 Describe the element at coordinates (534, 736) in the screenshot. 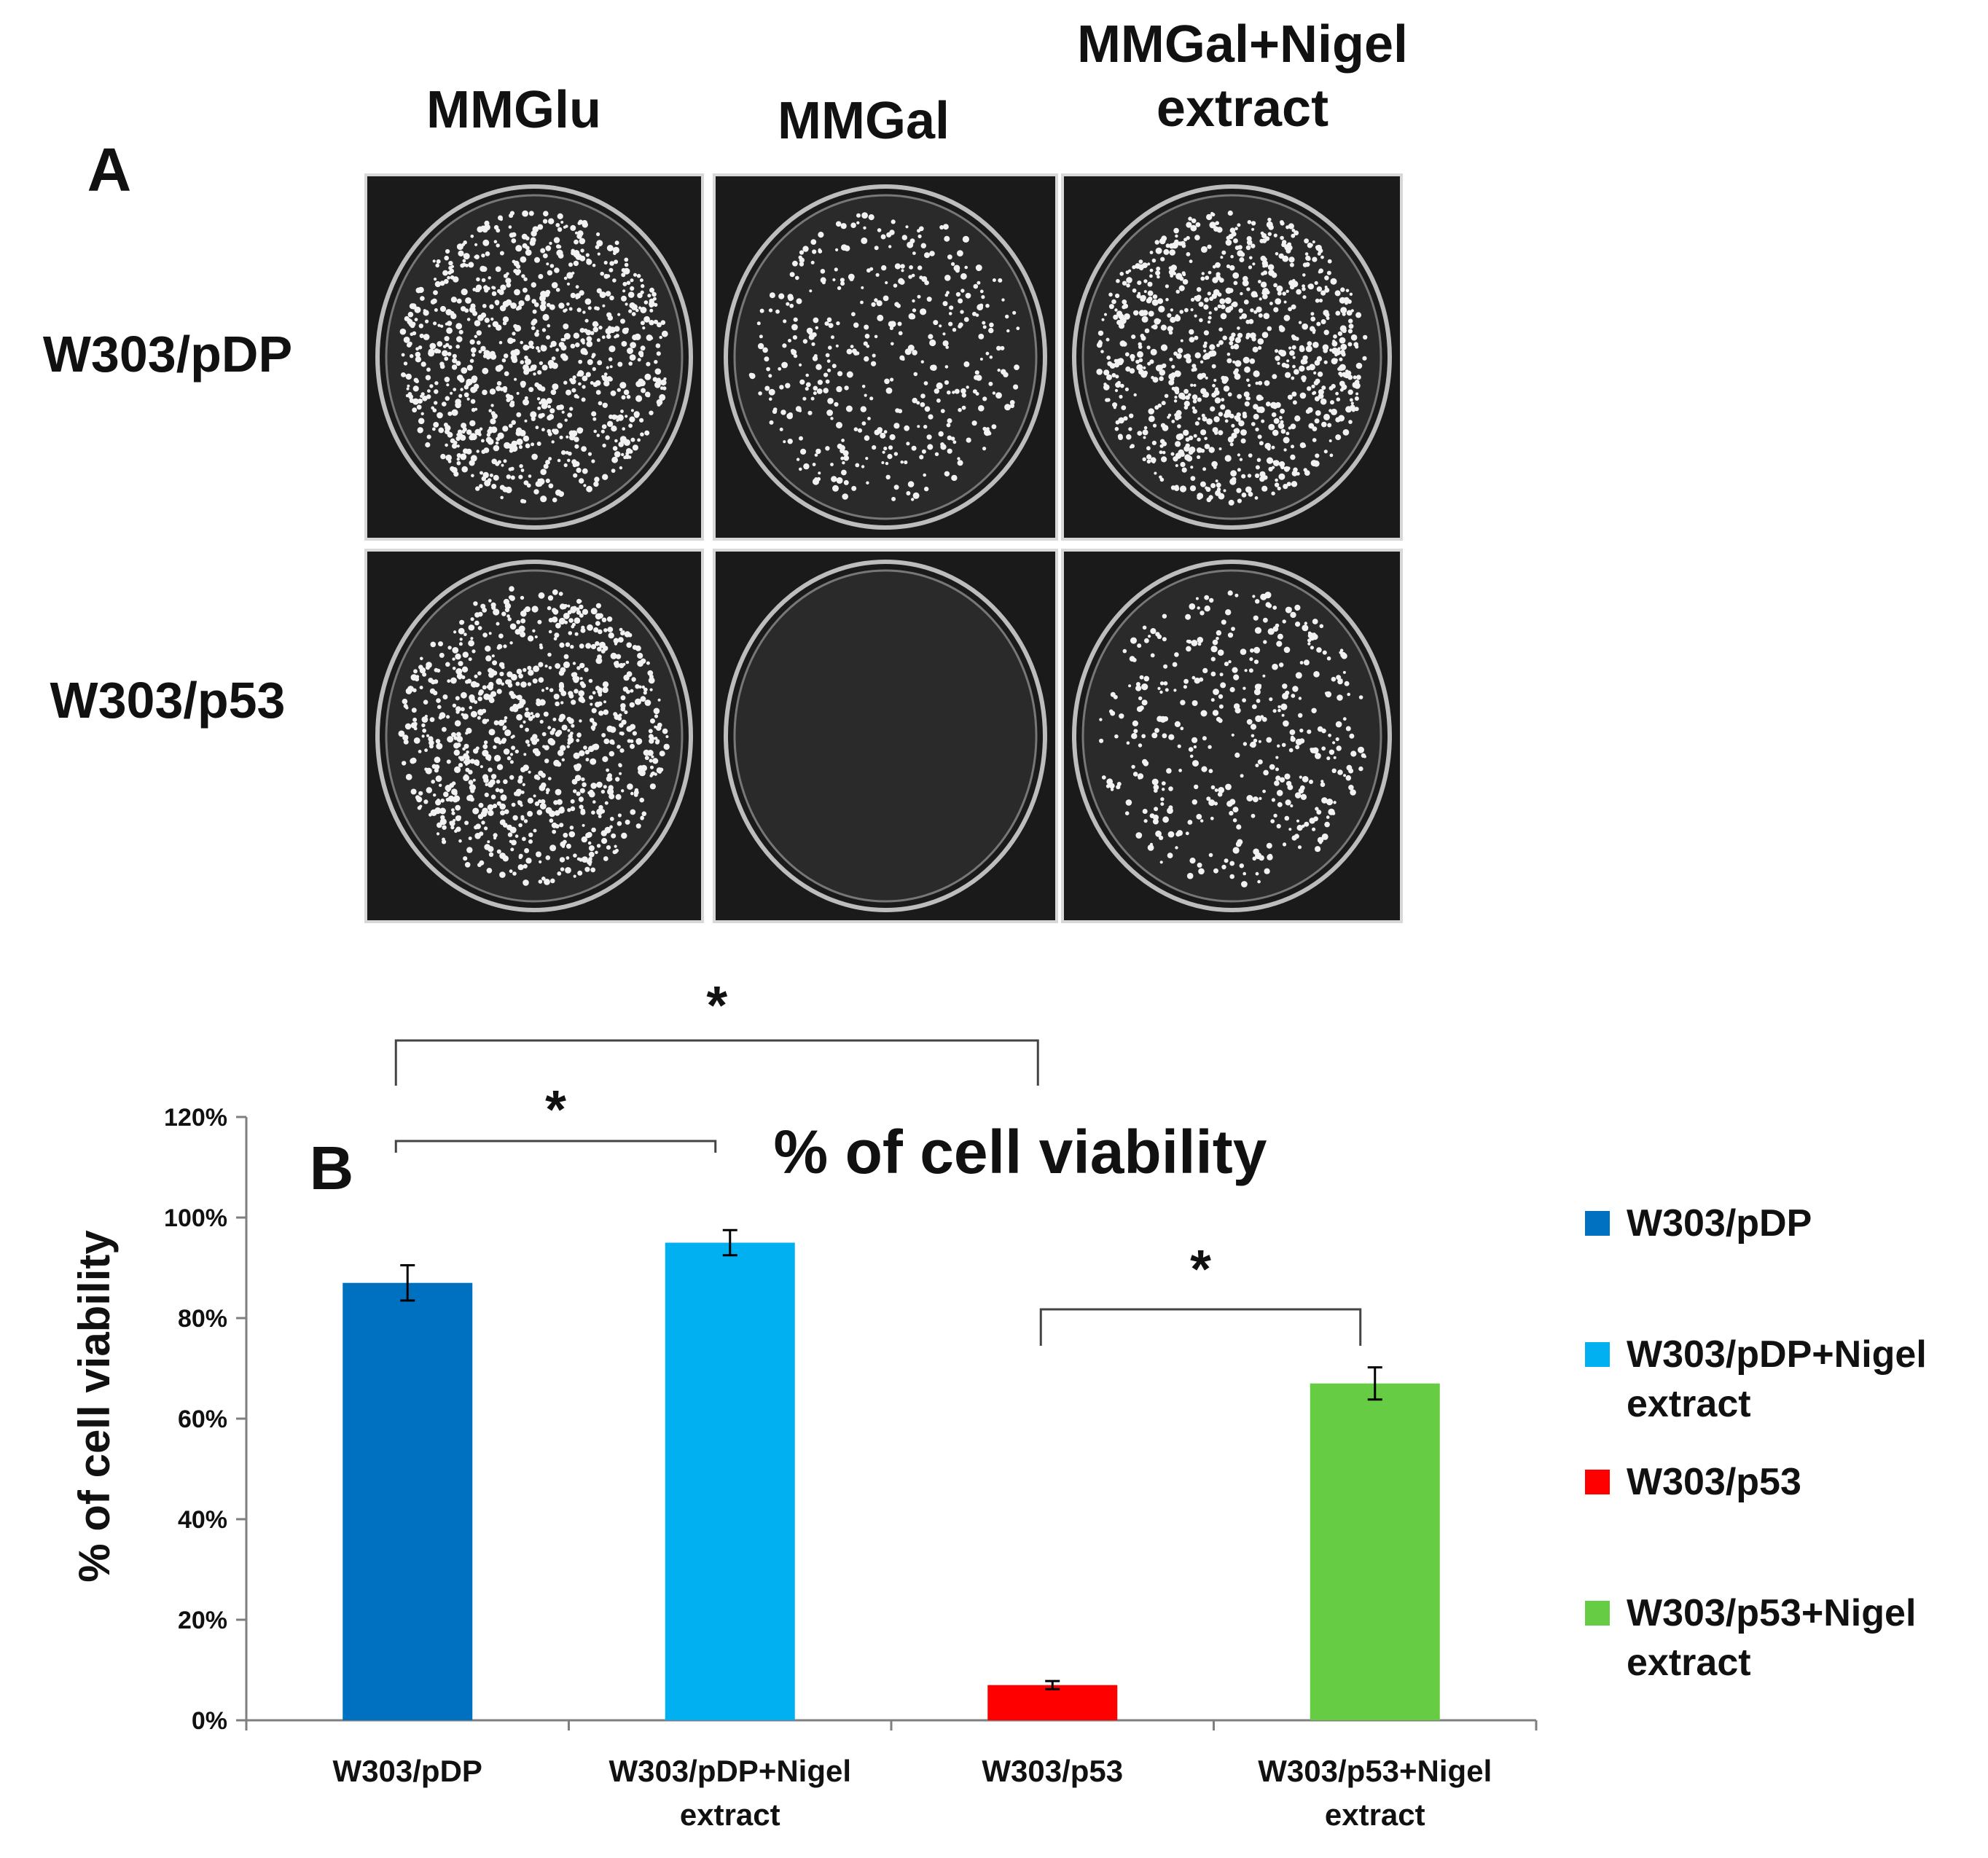

I see `colony-cluster` at that location.